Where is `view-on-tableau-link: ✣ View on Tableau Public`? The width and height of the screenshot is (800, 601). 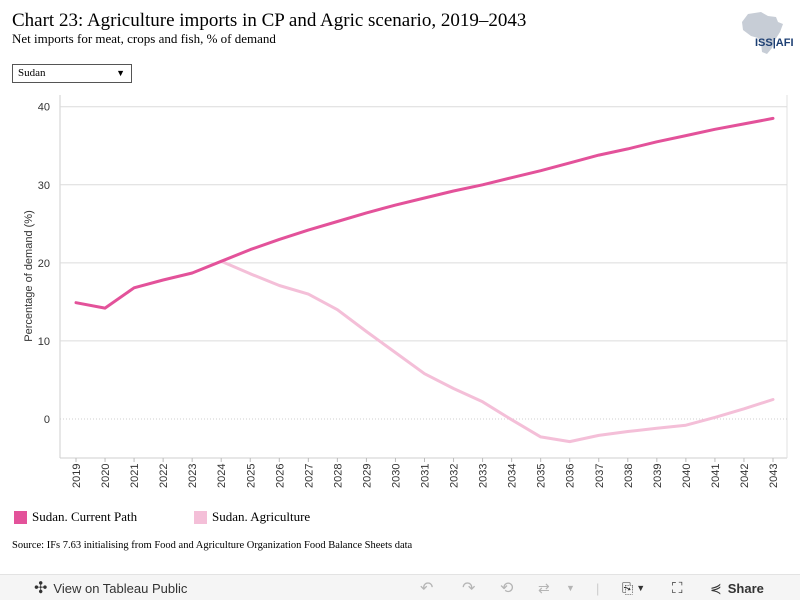 view-on-tableau-link: ✣ View on Tableau Public is located at coordinates (110, 588).